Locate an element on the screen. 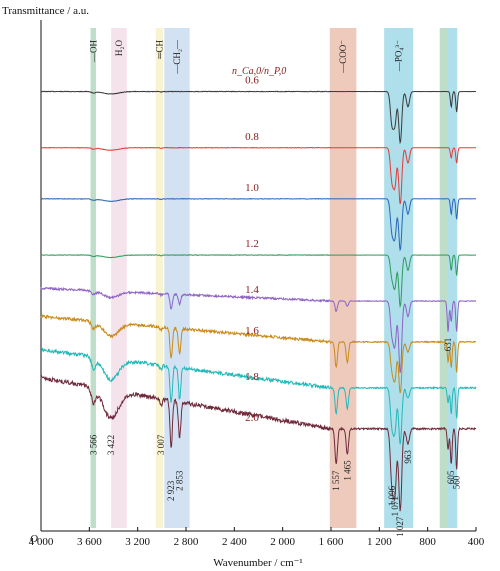 This screenshot has height=571, width=500. series-line-1.4 is located at coordinates (258, 329).